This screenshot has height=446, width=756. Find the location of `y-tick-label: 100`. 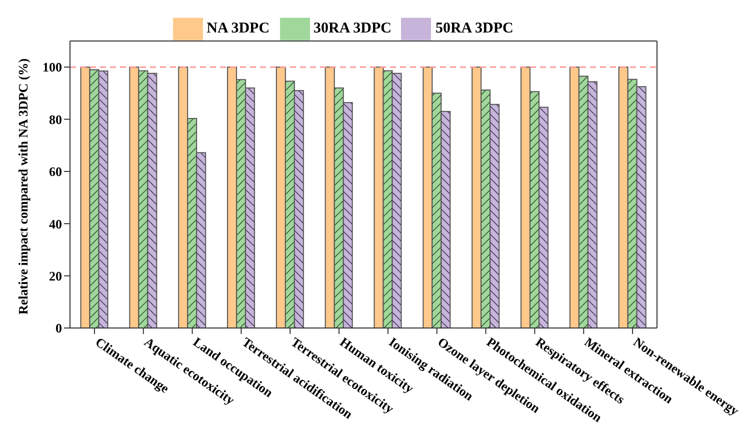

y-tick-label: 100 is located at coordinates (52, 67).